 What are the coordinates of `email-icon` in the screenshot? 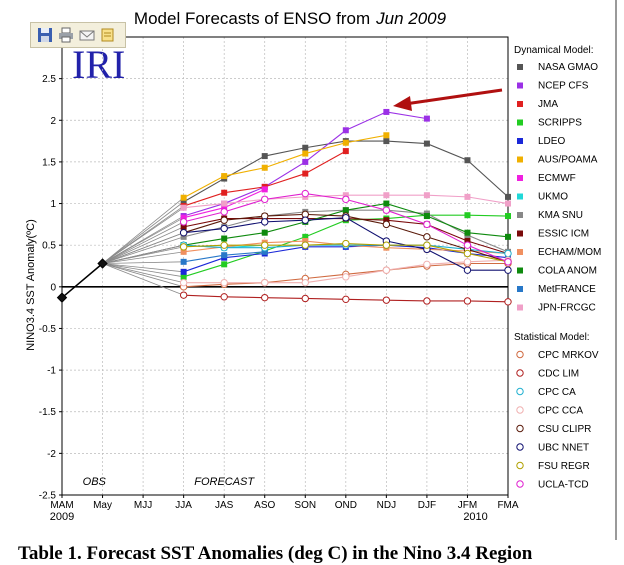 It's located at (87, 35).